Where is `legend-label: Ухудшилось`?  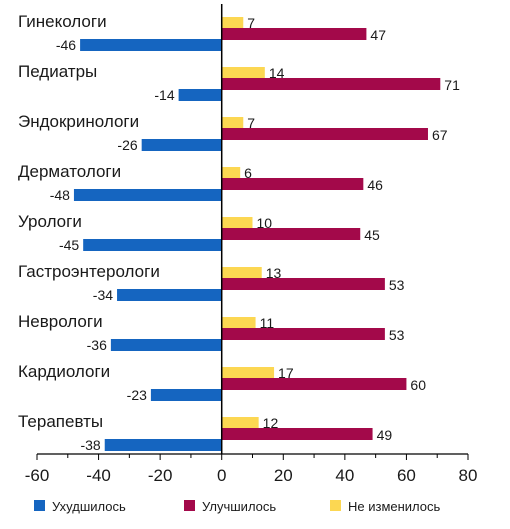
legend-label: Ухудшилось is located at coordinates (89, 506).